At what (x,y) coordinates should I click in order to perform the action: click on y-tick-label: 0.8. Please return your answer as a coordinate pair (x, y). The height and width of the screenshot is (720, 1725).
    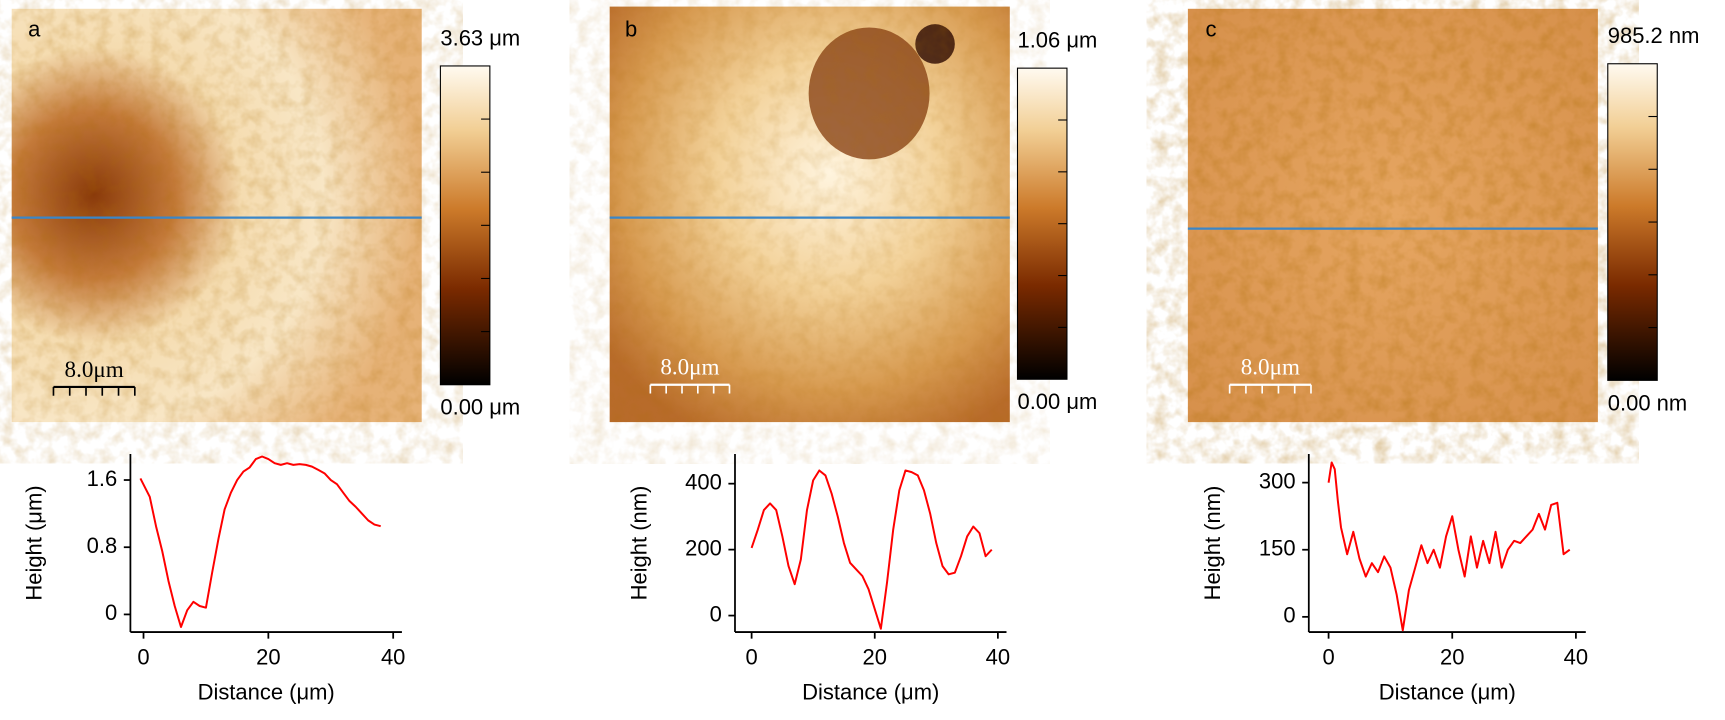
    Looking at the image, I should click on (102, 545).